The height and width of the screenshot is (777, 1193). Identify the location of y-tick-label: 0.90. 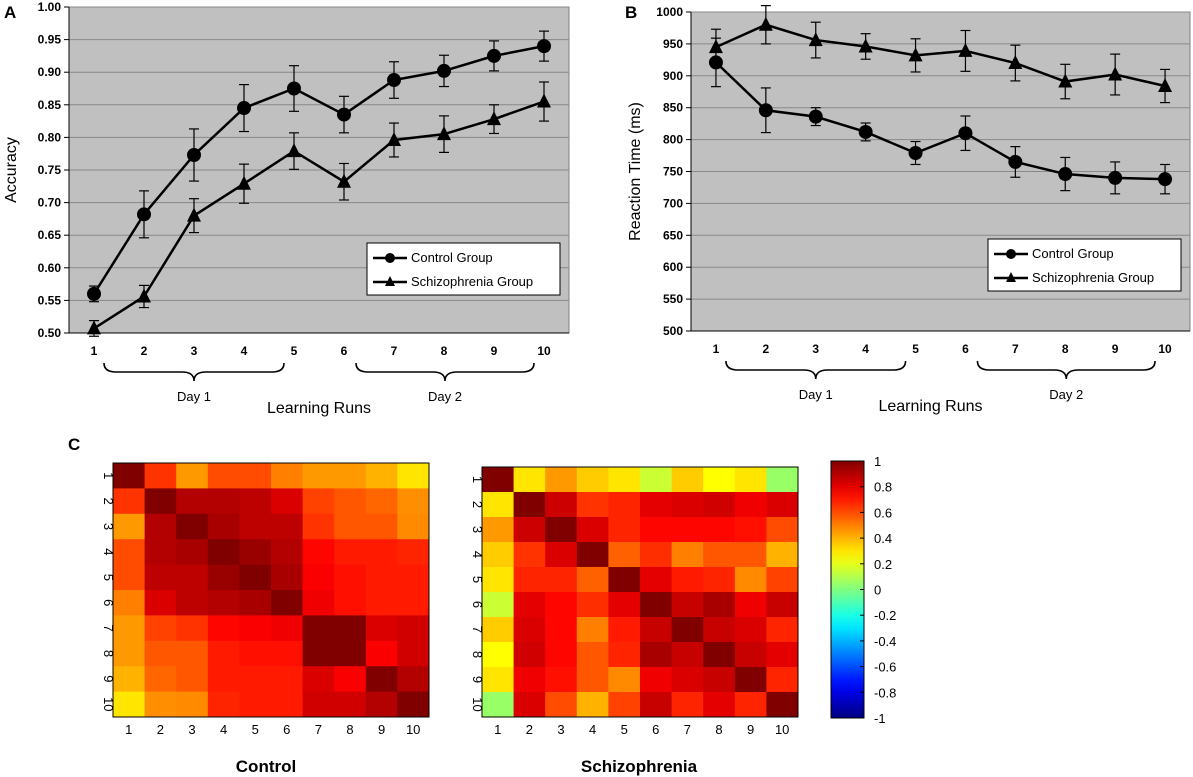
(50, 72).